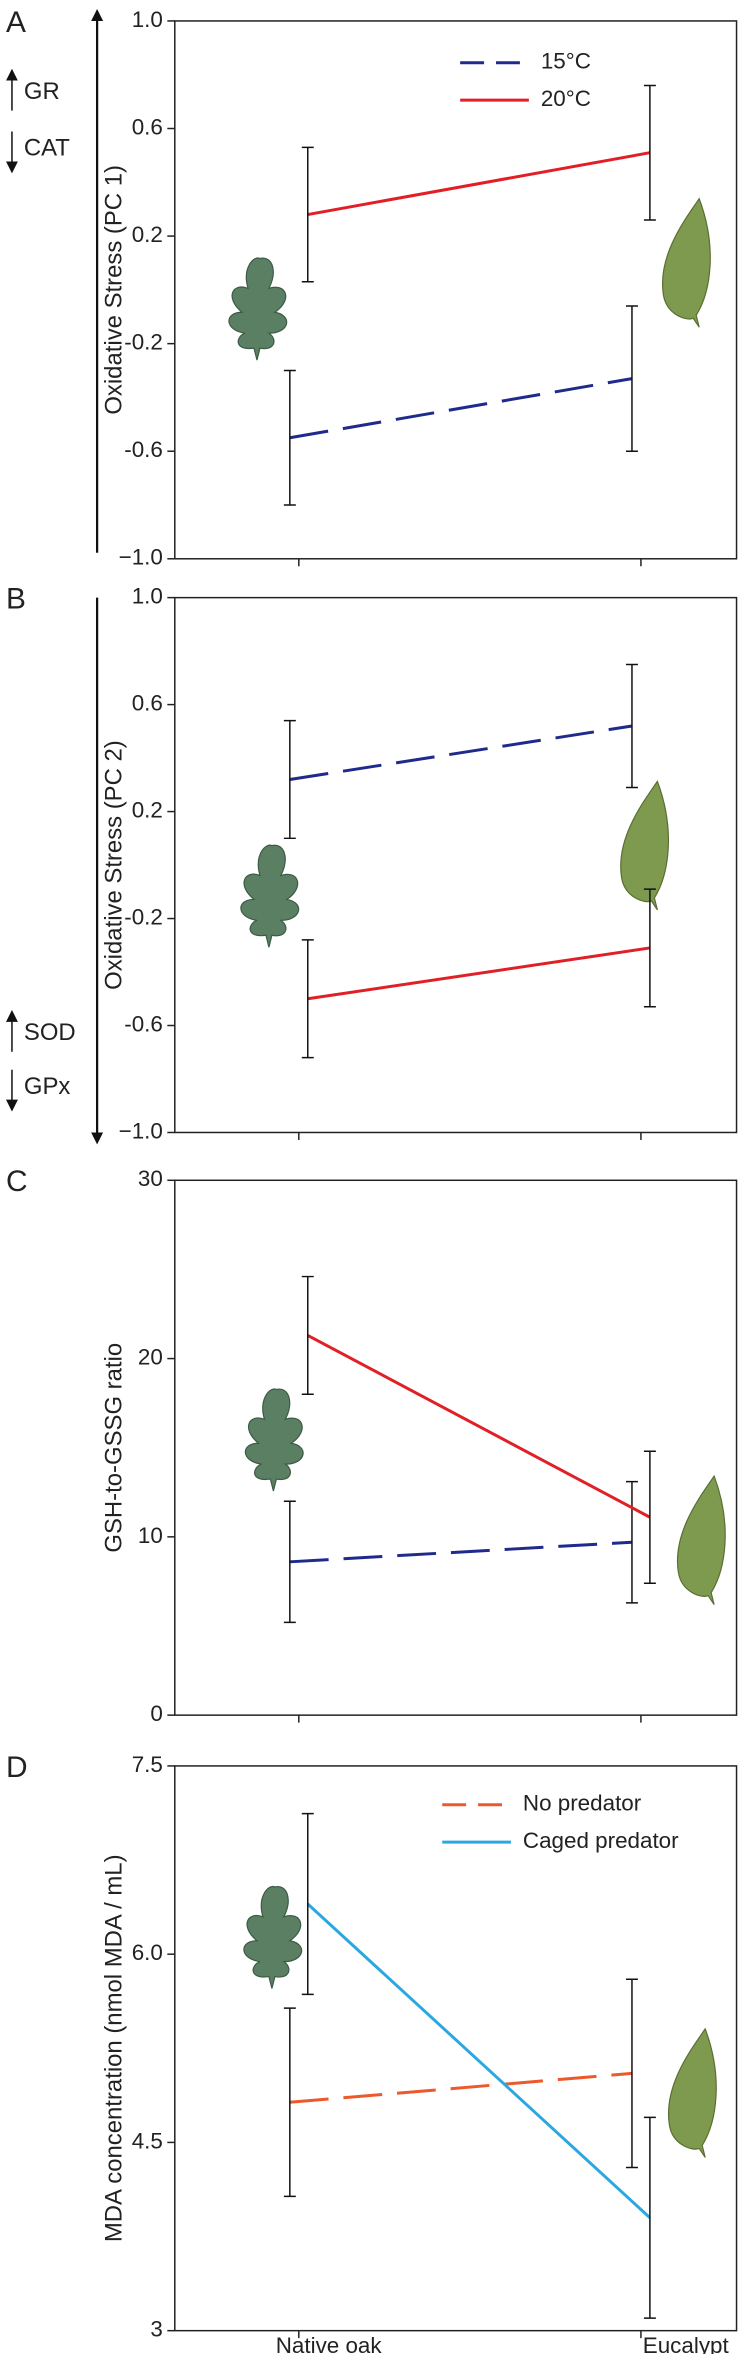  Describe the element at coordinates (47, 148) in the screenshot. I see `annotation: CAT` at that location.